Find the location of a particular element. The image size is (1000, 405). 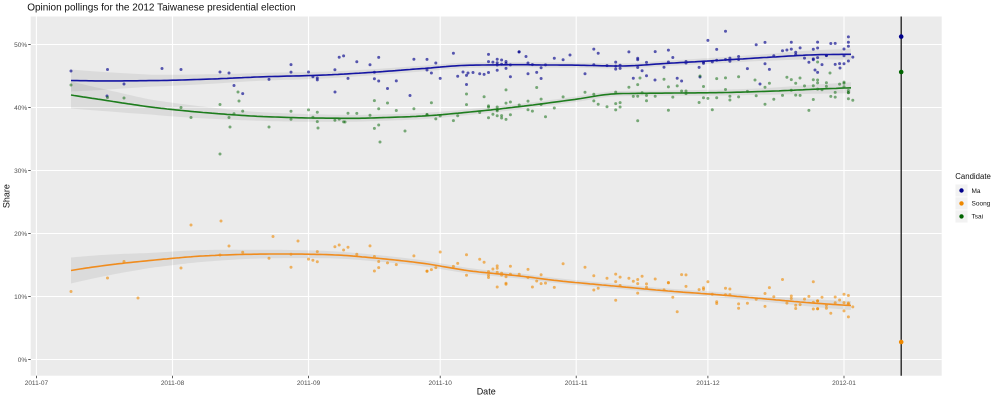

svg-text: Ma is located at coordinates (976, 191).